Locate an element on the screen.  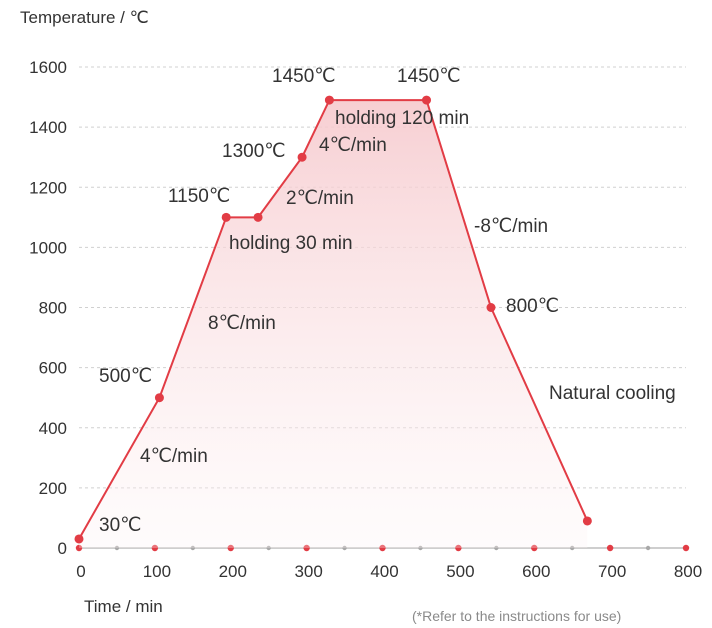
annotation-natural-cooling: Natural cooling is located at coordinates (612, 393).